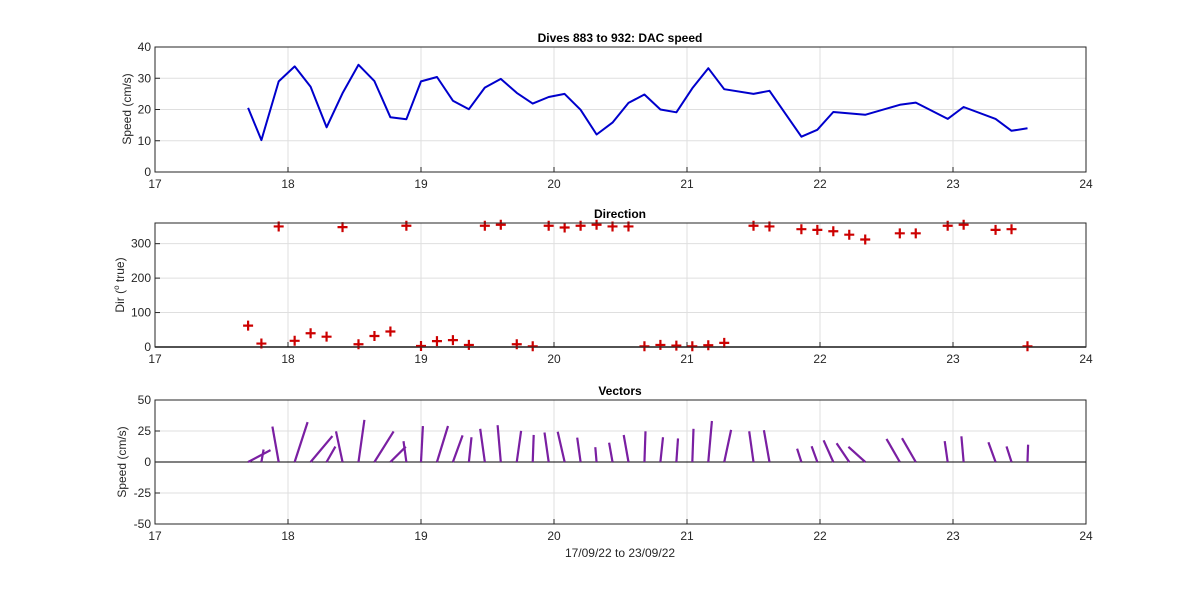  What do you see at coordinates (687, 359) in the screenshot?
I see `direction-xtick-label: 21` at bounding box center [687, 359].